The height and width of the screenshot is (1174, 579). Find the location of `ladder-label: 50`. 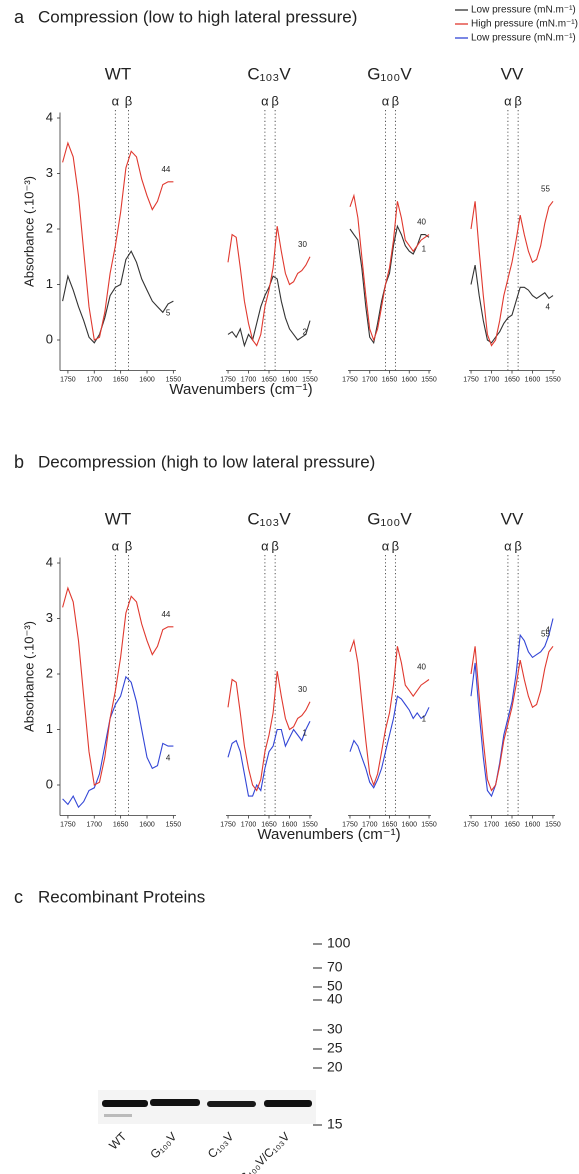

ladder-label: 50 is located at coordinates (335, 986).